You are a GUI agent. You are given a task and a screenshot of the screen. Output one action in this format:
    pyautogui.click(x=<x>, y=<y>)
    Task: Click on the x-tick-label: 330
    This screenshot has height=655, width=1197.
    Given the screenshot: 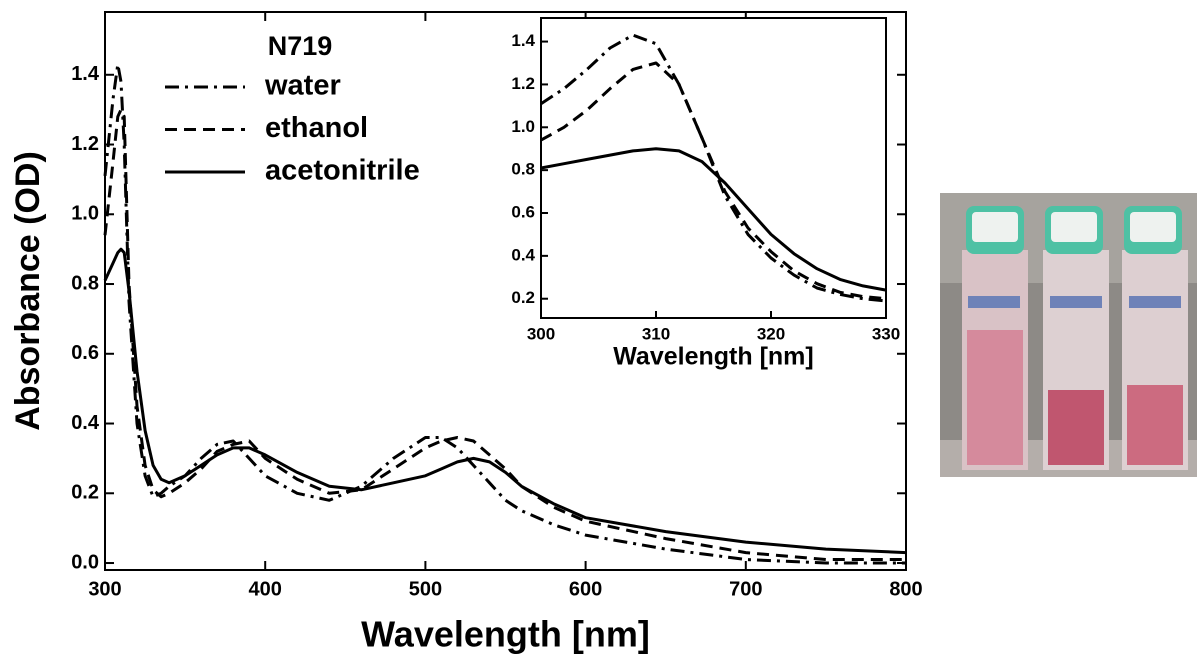 What is the action you would take?
    pyautogui.click(x=886, y=333)
    